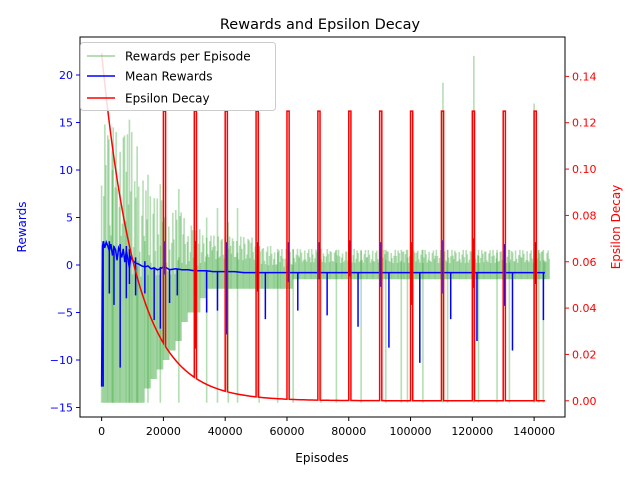 This screenshot has height=480, width=640. Describe the element at coordinates (584, 354) in the screenshot. I see `y2-tick-label: 0.02` at that location.